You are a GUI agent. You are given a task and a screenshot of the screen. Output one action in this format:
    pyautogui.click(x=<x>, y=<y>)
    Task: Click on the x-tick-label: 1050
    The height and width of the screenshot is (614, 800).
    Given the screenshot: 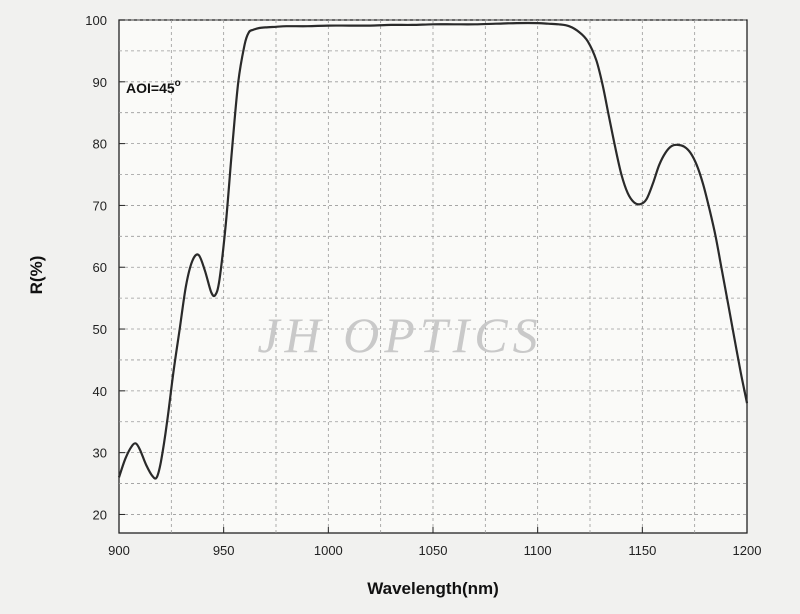 What is the action you would take?
    pyautogui.click(x=433, y=550)
    